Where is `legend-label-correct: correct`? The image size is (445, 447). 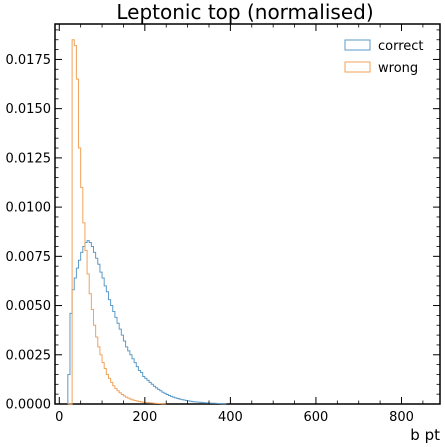 legend-label-correct: correct is located at coordinates (401, 46).